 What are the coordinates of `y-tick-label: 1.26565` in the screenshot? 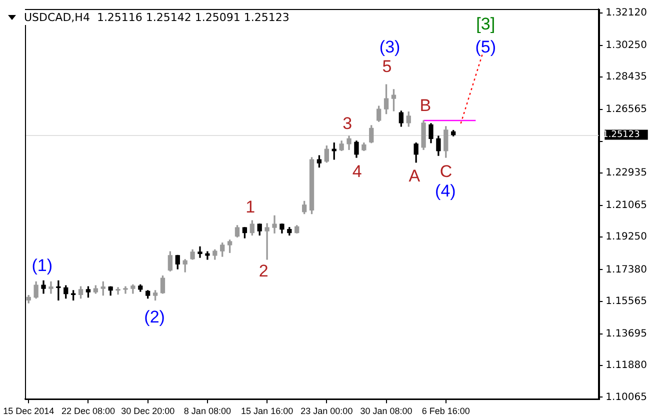 It's located at (627, 110).